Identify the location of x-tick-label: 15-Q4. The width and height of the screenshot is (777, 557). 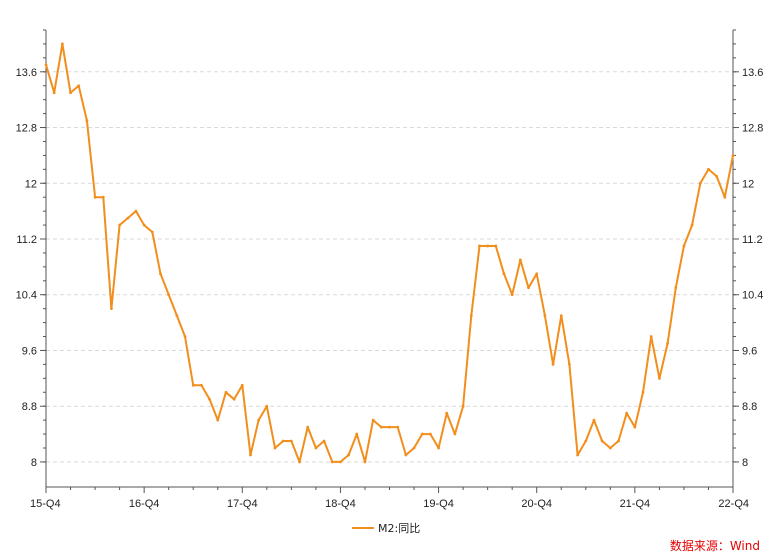
(45, 504).